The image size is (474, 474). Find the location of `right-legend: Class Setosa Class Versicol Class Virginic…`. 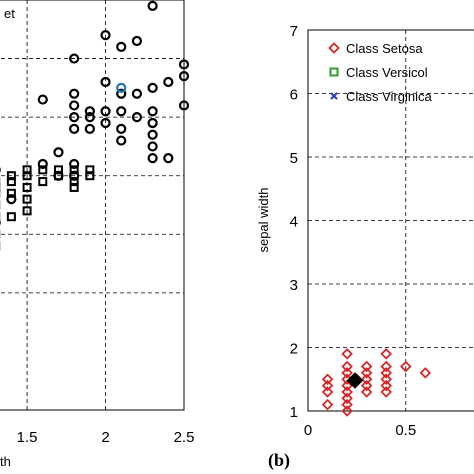

right-legend: Class Setosa Class Versicol Class Virginic… is located at coordinates (380, 72).